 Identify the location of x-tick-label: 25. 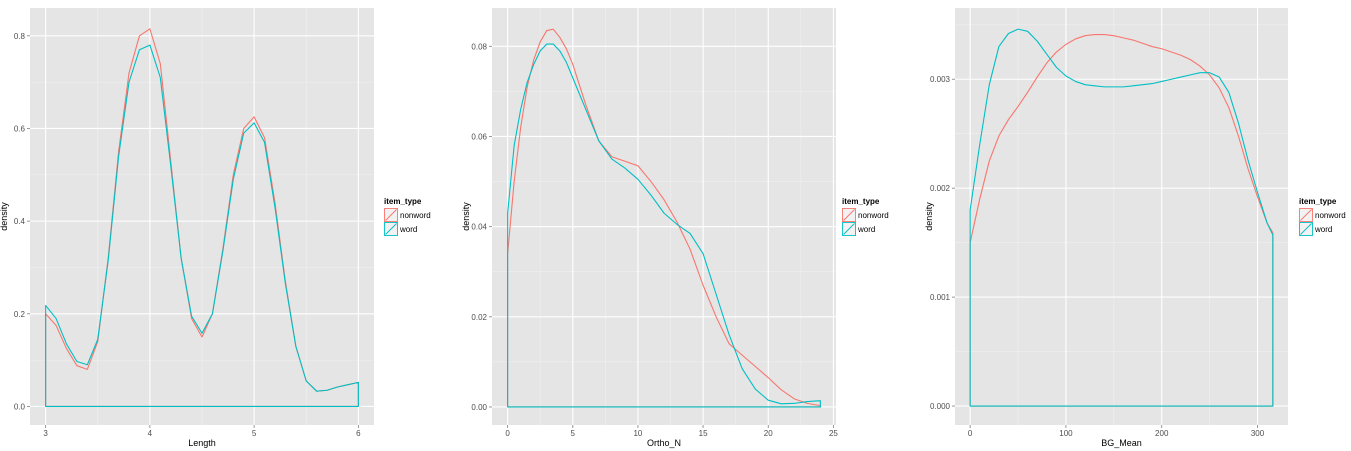
(833, 433).